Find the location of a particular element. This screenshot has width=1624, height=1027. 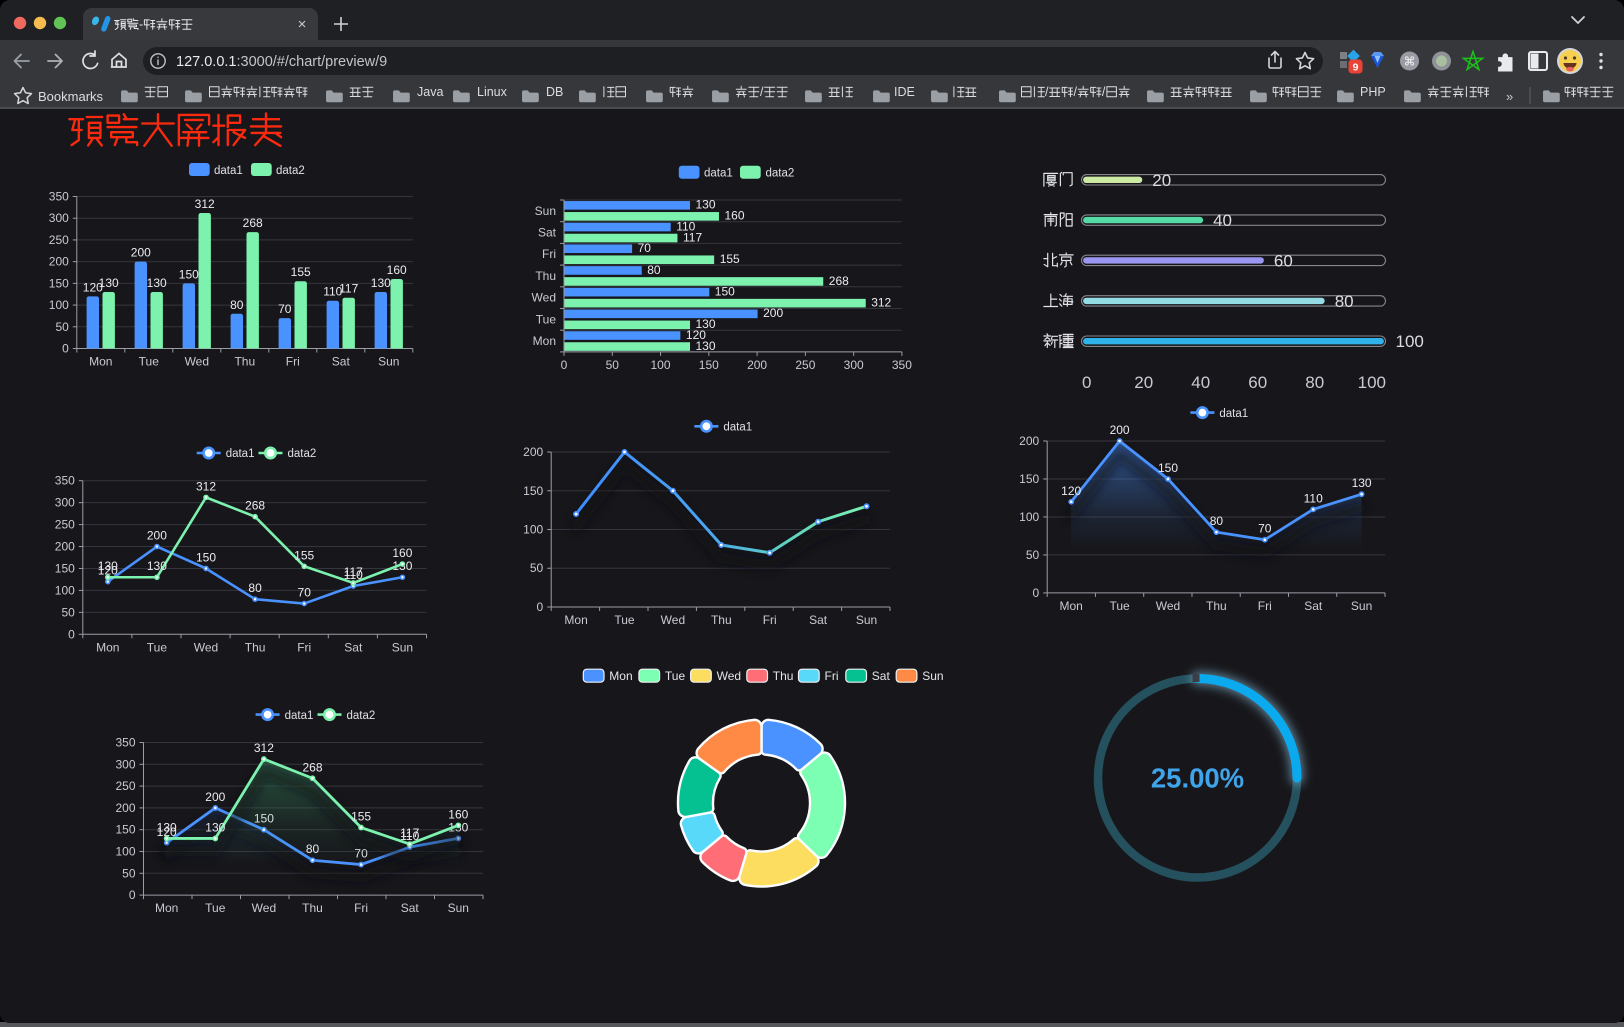

svg-text: Bookmarks is located at coordinates (71, 96).